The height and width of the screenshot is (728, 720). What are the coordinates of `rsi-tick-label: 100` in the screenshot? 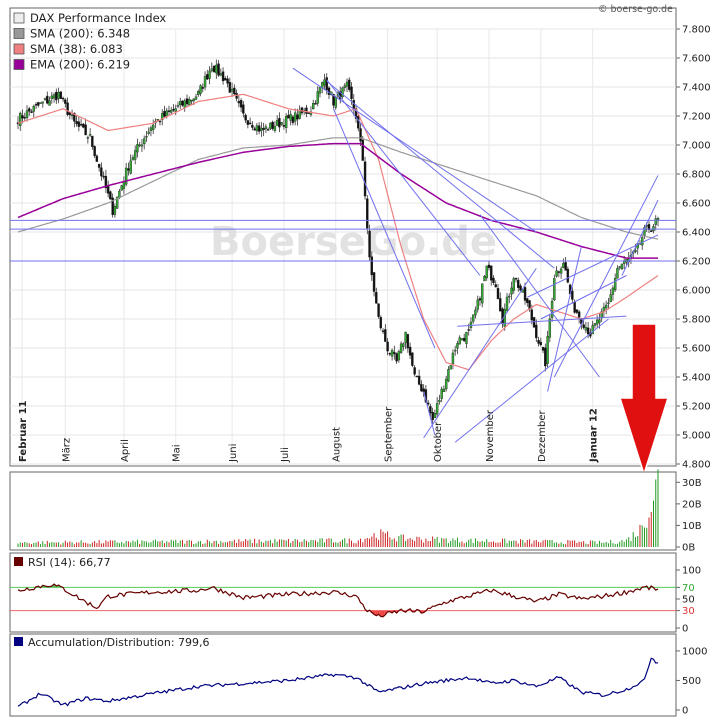 It's located at (691, 571).